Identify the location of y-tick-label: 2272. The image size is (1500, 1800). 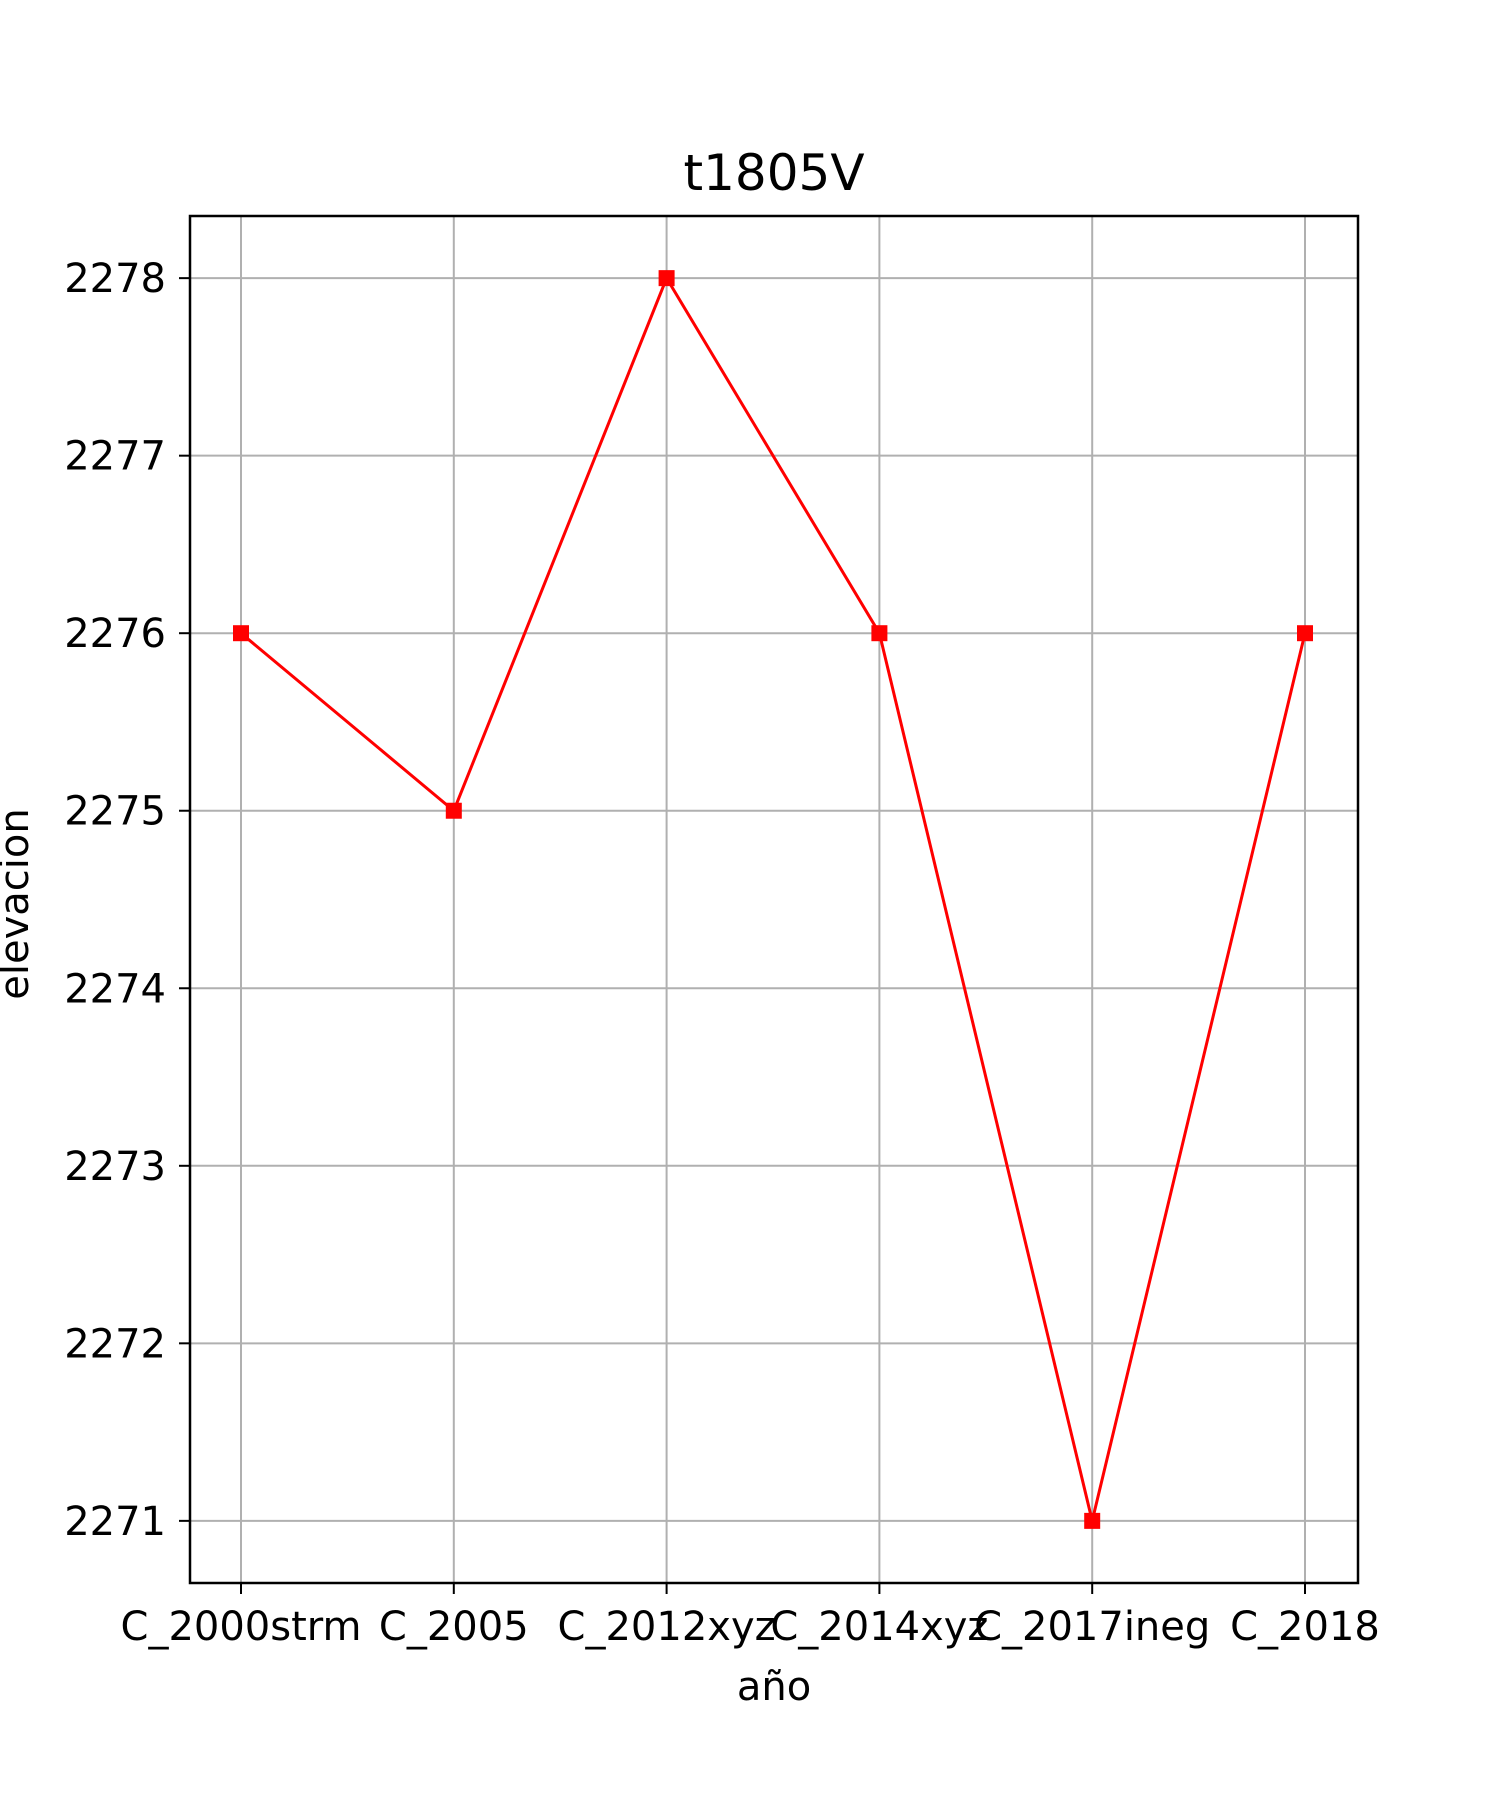
(115, 1344).